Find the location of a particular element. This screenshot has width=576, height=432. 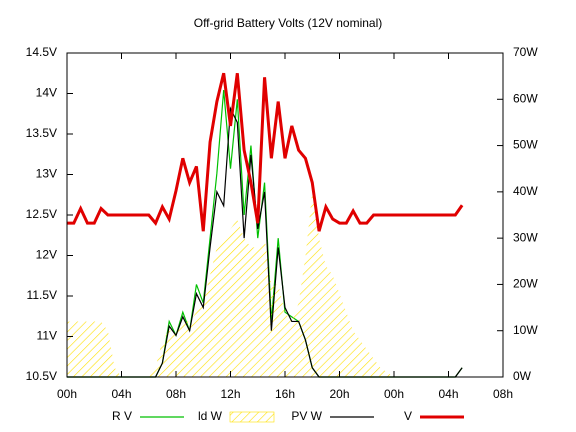

chart-title: Off-grid Battery Volts (12V nominal) is located at coordinates (288, 23).